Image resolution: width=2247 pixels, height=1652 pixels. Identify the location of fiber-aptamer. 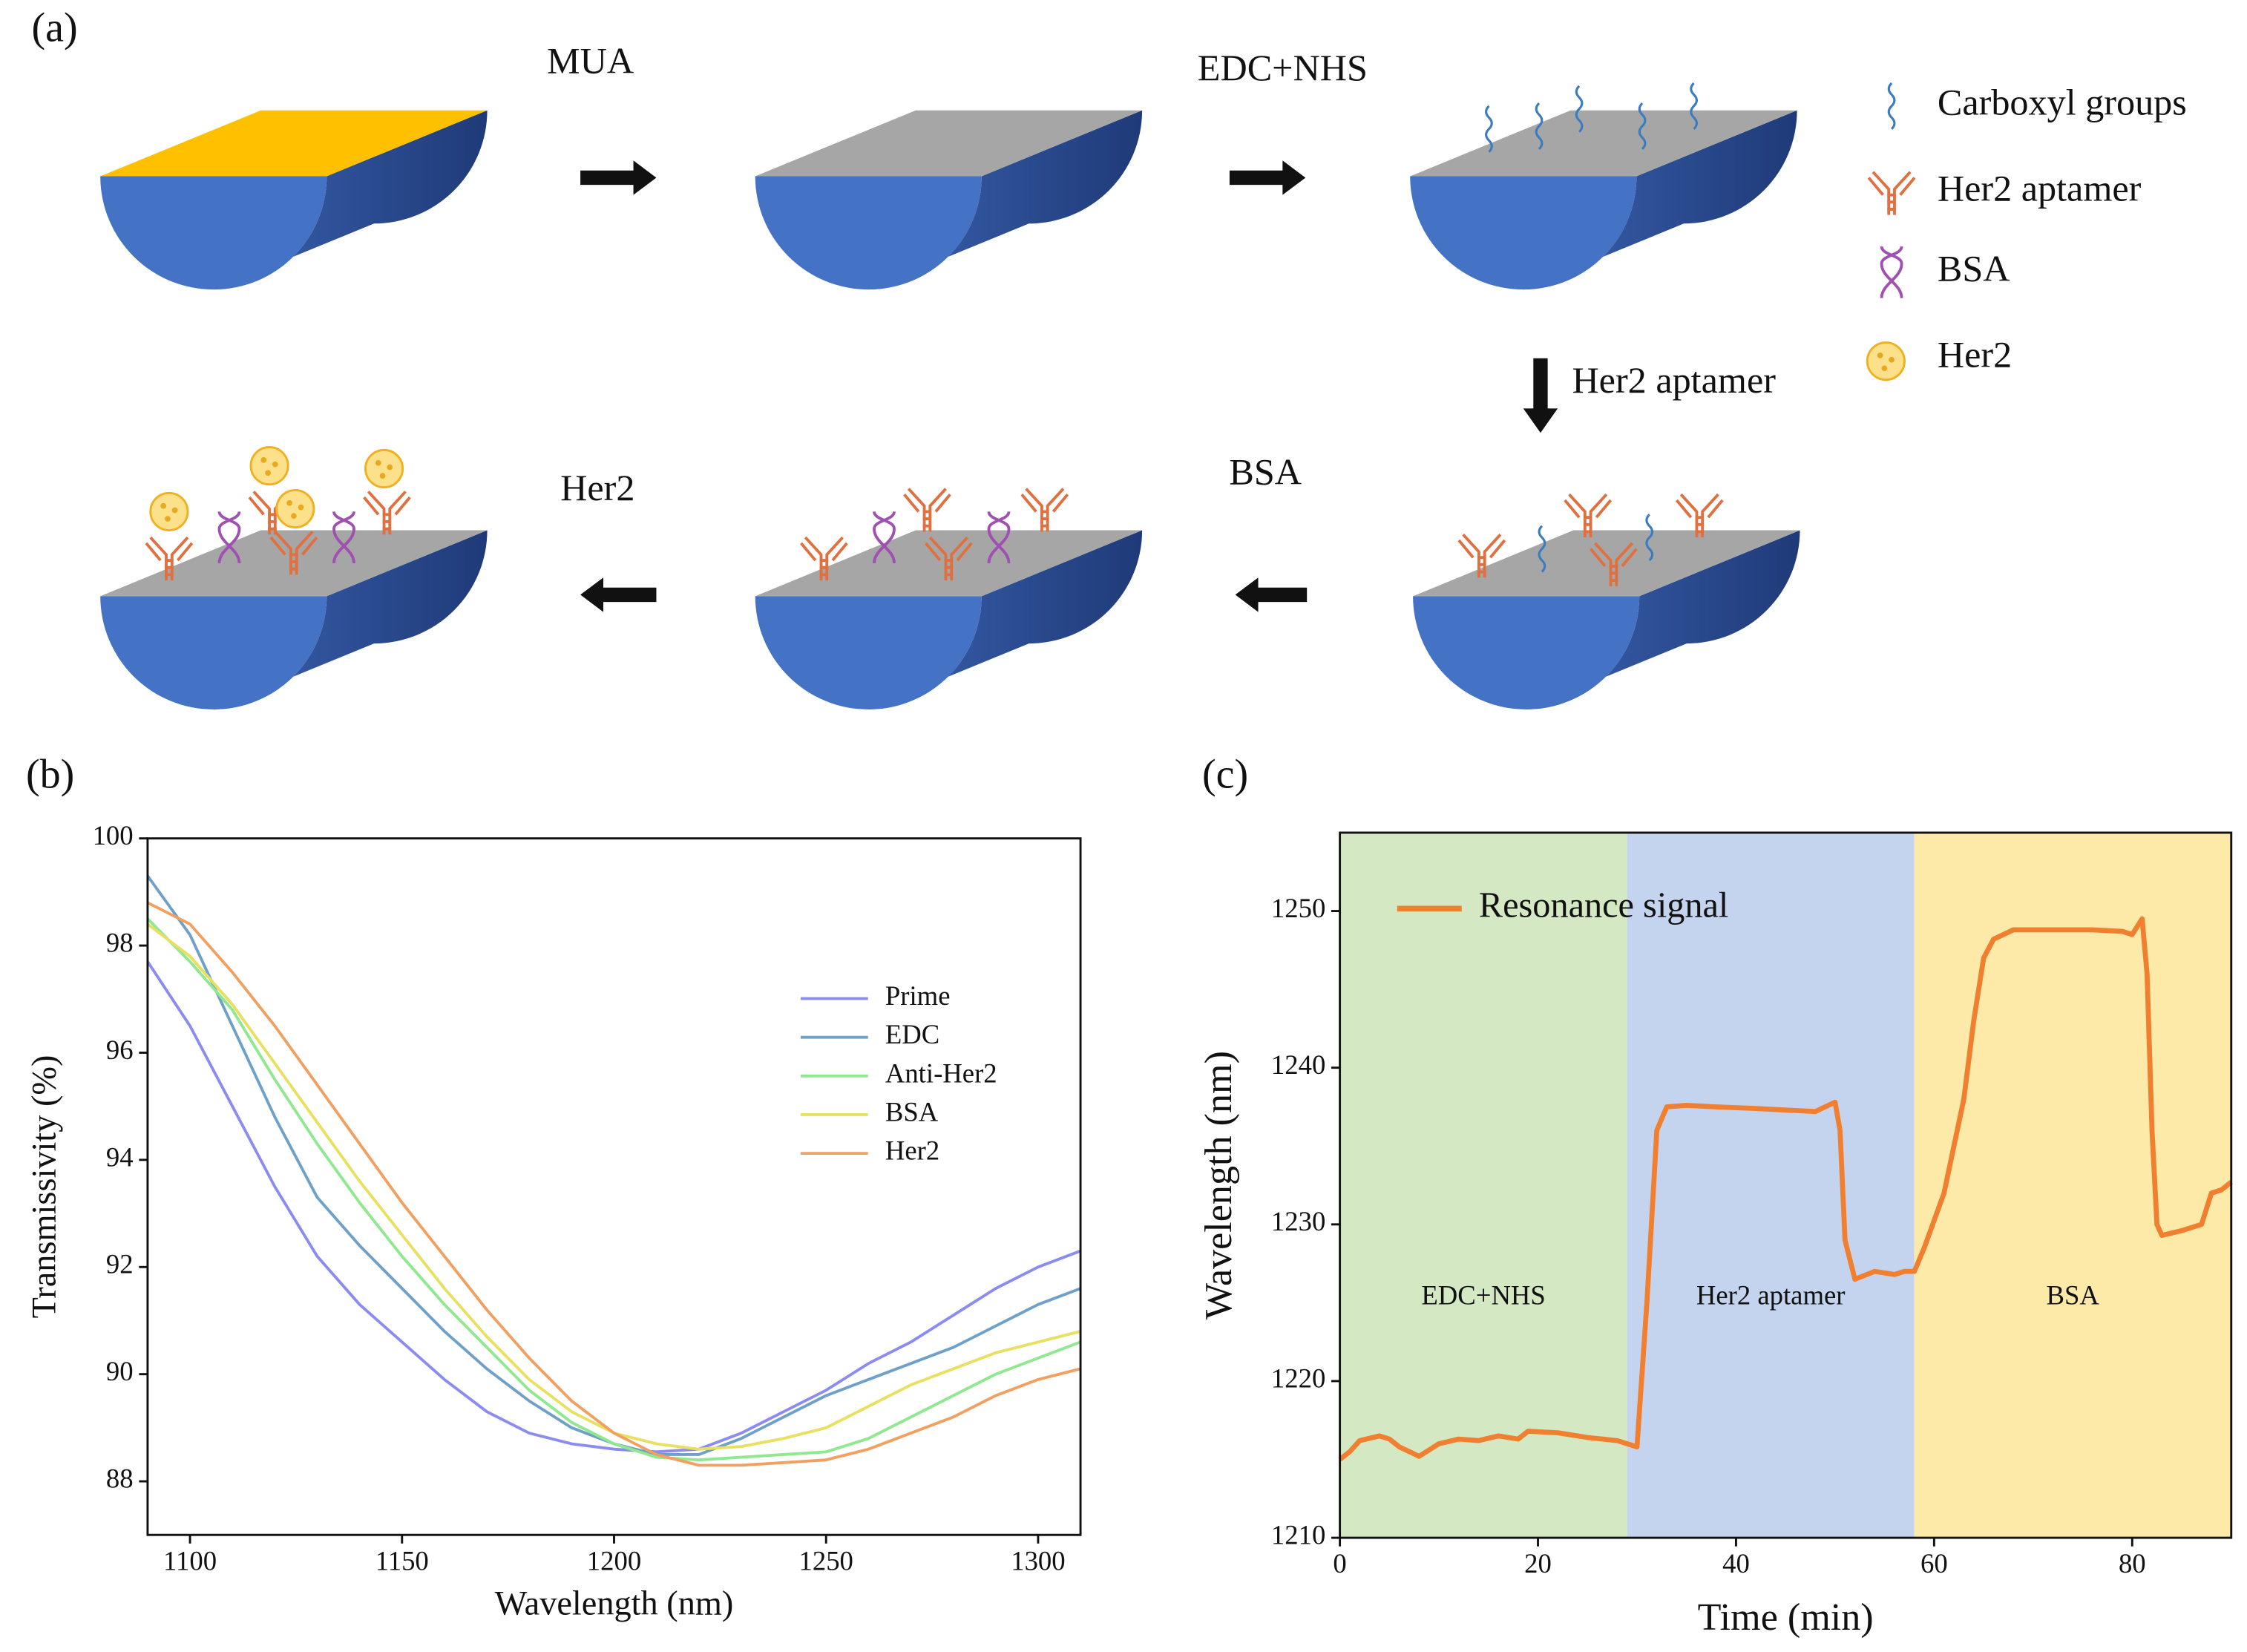
(1606, 601).